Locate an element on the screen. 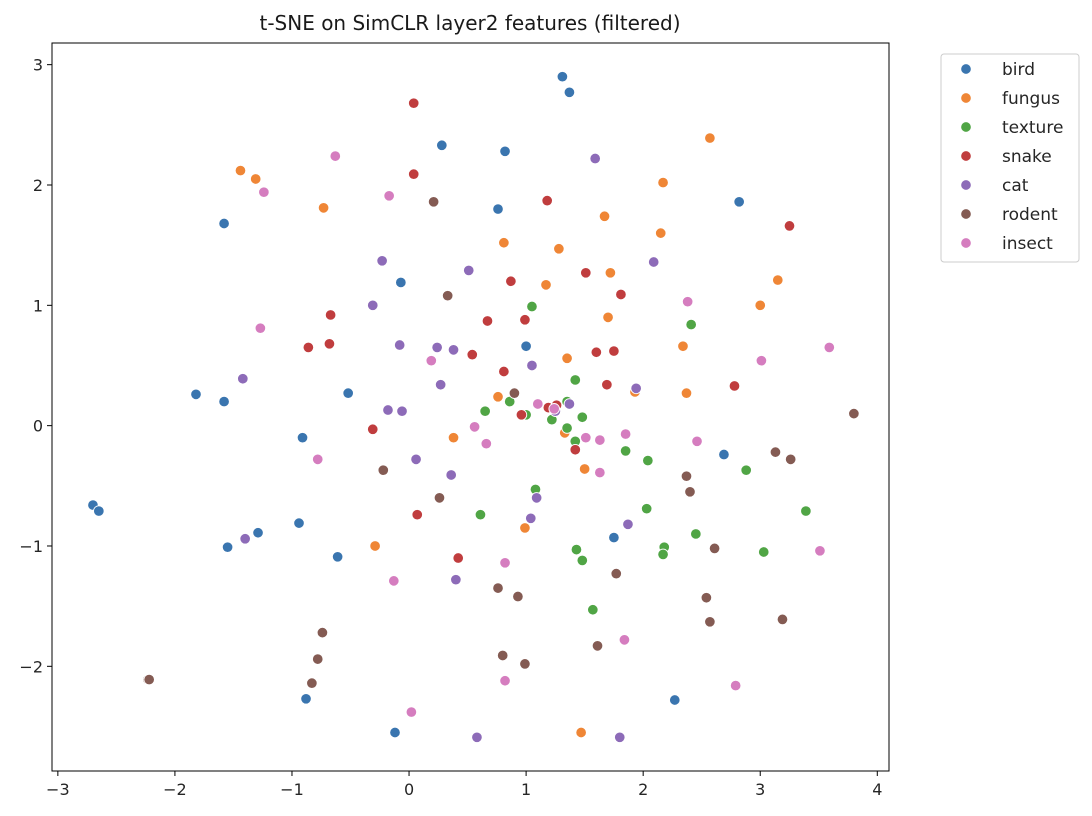  y-tick-label: 2 is located at coordinates (38, 185).